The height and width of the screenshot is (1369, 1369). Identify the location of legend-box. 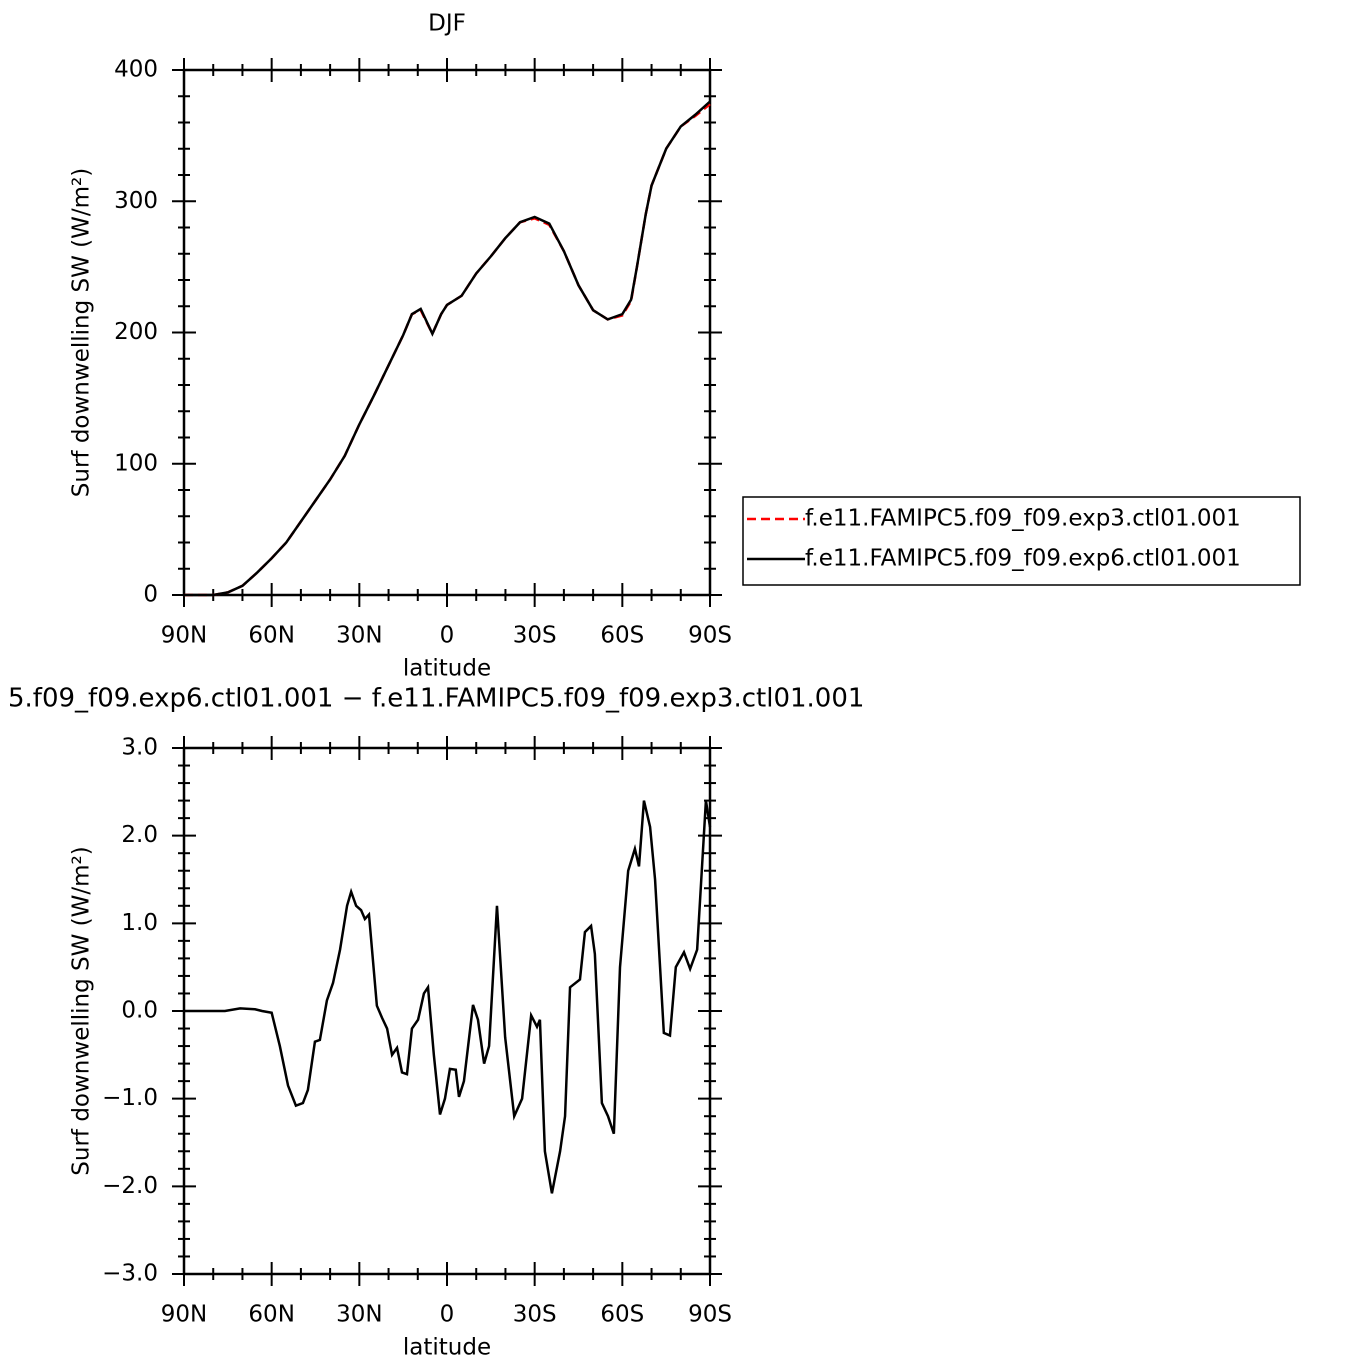
(1021, 541).